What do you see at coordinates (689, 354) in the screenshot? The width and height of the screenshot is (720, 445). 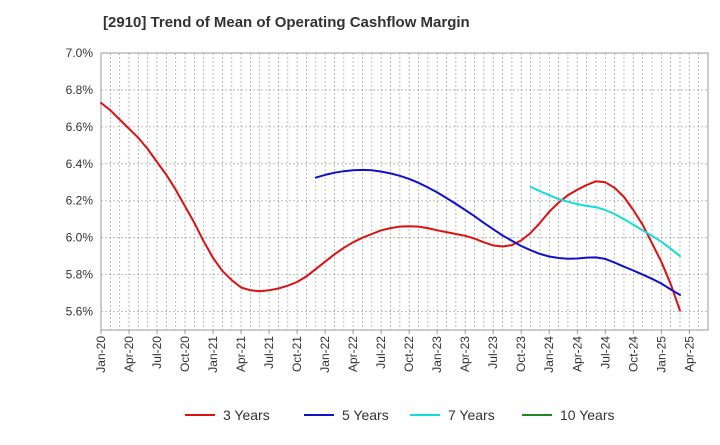 I see `x-tick-label: Apr-25` at bounding box center [689, 354].